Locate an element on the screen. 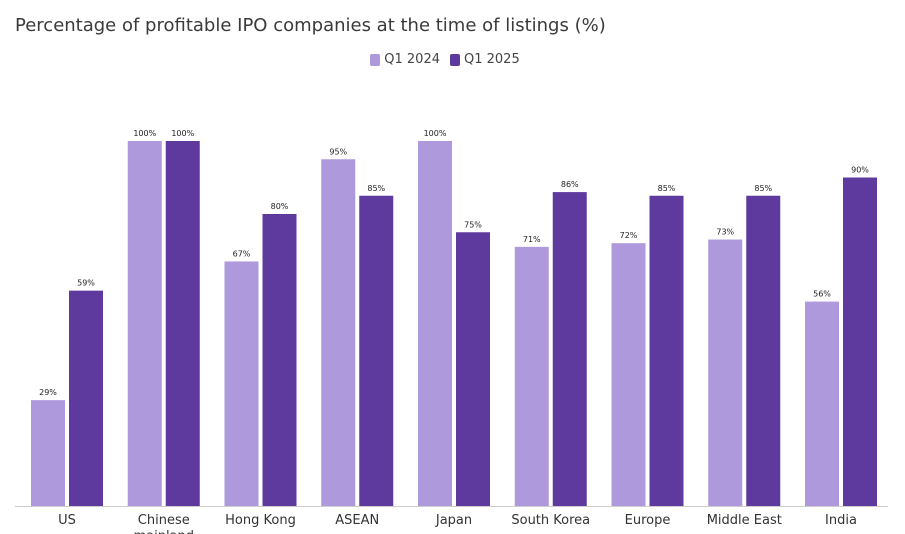  value-label: 73% is located at coordinates (725, 232).